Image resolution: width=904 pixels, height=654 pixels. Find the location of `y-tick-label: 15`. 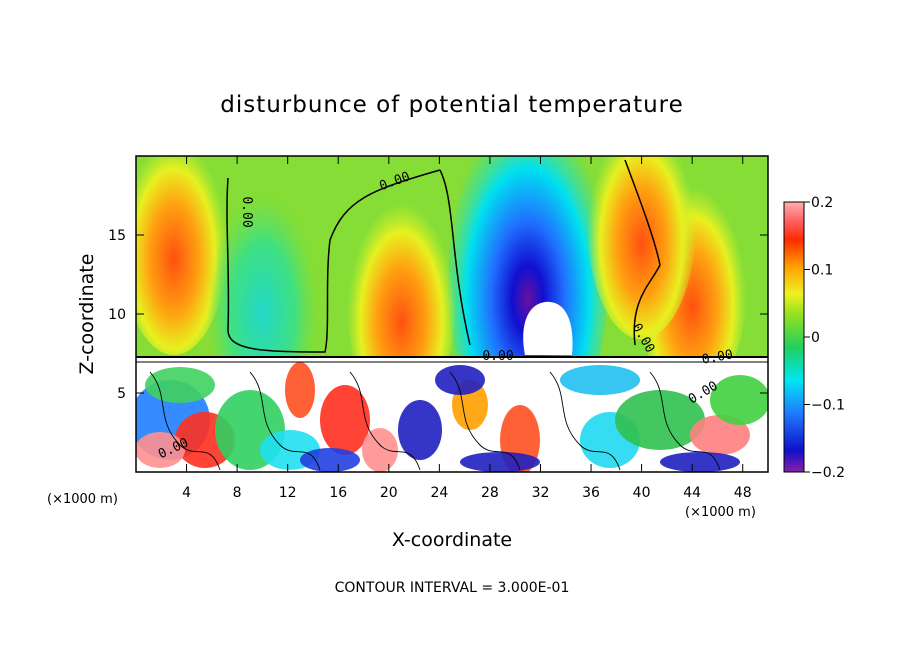

y-tick-label: 15 is located at coordinates (117, 236).